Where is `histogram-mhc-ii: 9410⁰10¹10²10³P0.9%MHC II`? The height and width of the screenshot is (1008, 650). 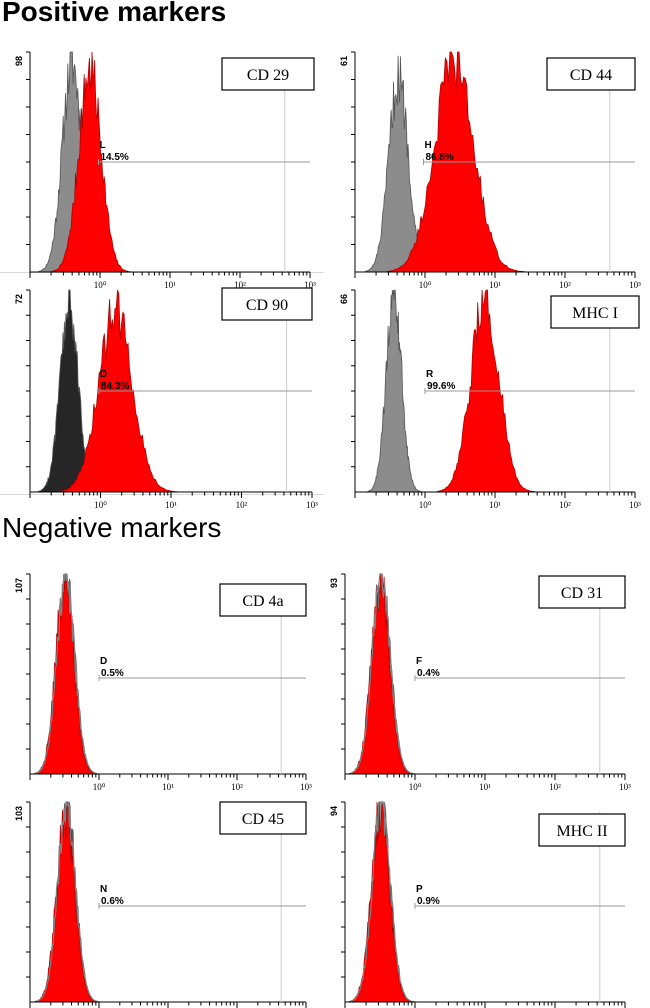
histogram-mhc-ii: 9410⁰10¹10²10³P0.9%MHC II is located at coordinates (477, 904).